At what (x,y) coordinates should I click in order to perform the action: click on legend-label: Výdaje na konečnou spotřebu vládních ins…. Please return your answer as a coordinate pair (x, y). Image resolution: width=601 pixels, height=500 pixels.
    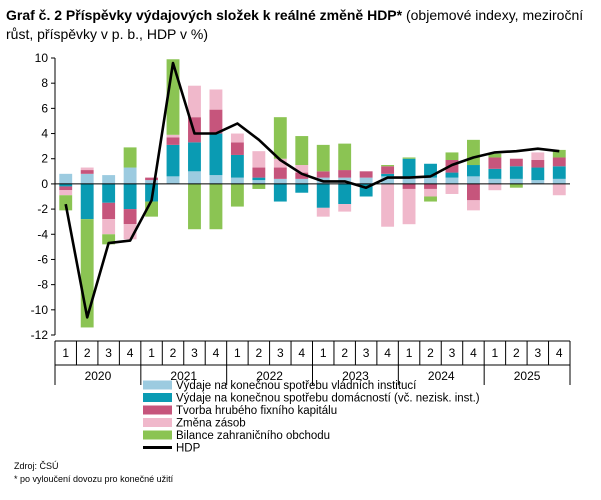
    Looking at the image, I should click on (296, 386).